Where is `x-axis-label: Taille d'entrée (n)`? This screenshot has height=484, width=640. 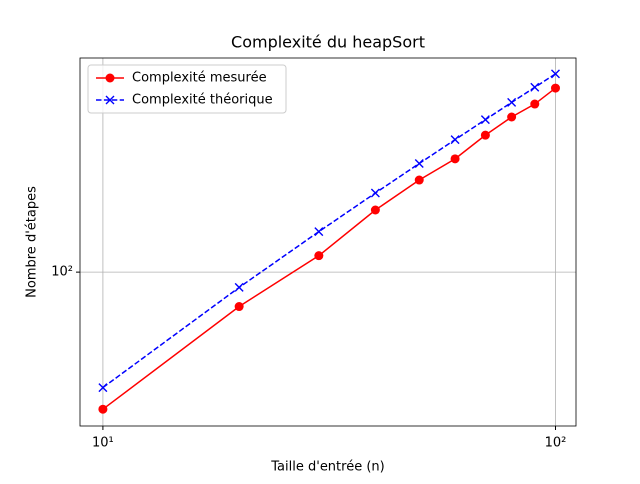 x-axis-label: Taille d'entrée (n) is located at coordinates (327, 467).